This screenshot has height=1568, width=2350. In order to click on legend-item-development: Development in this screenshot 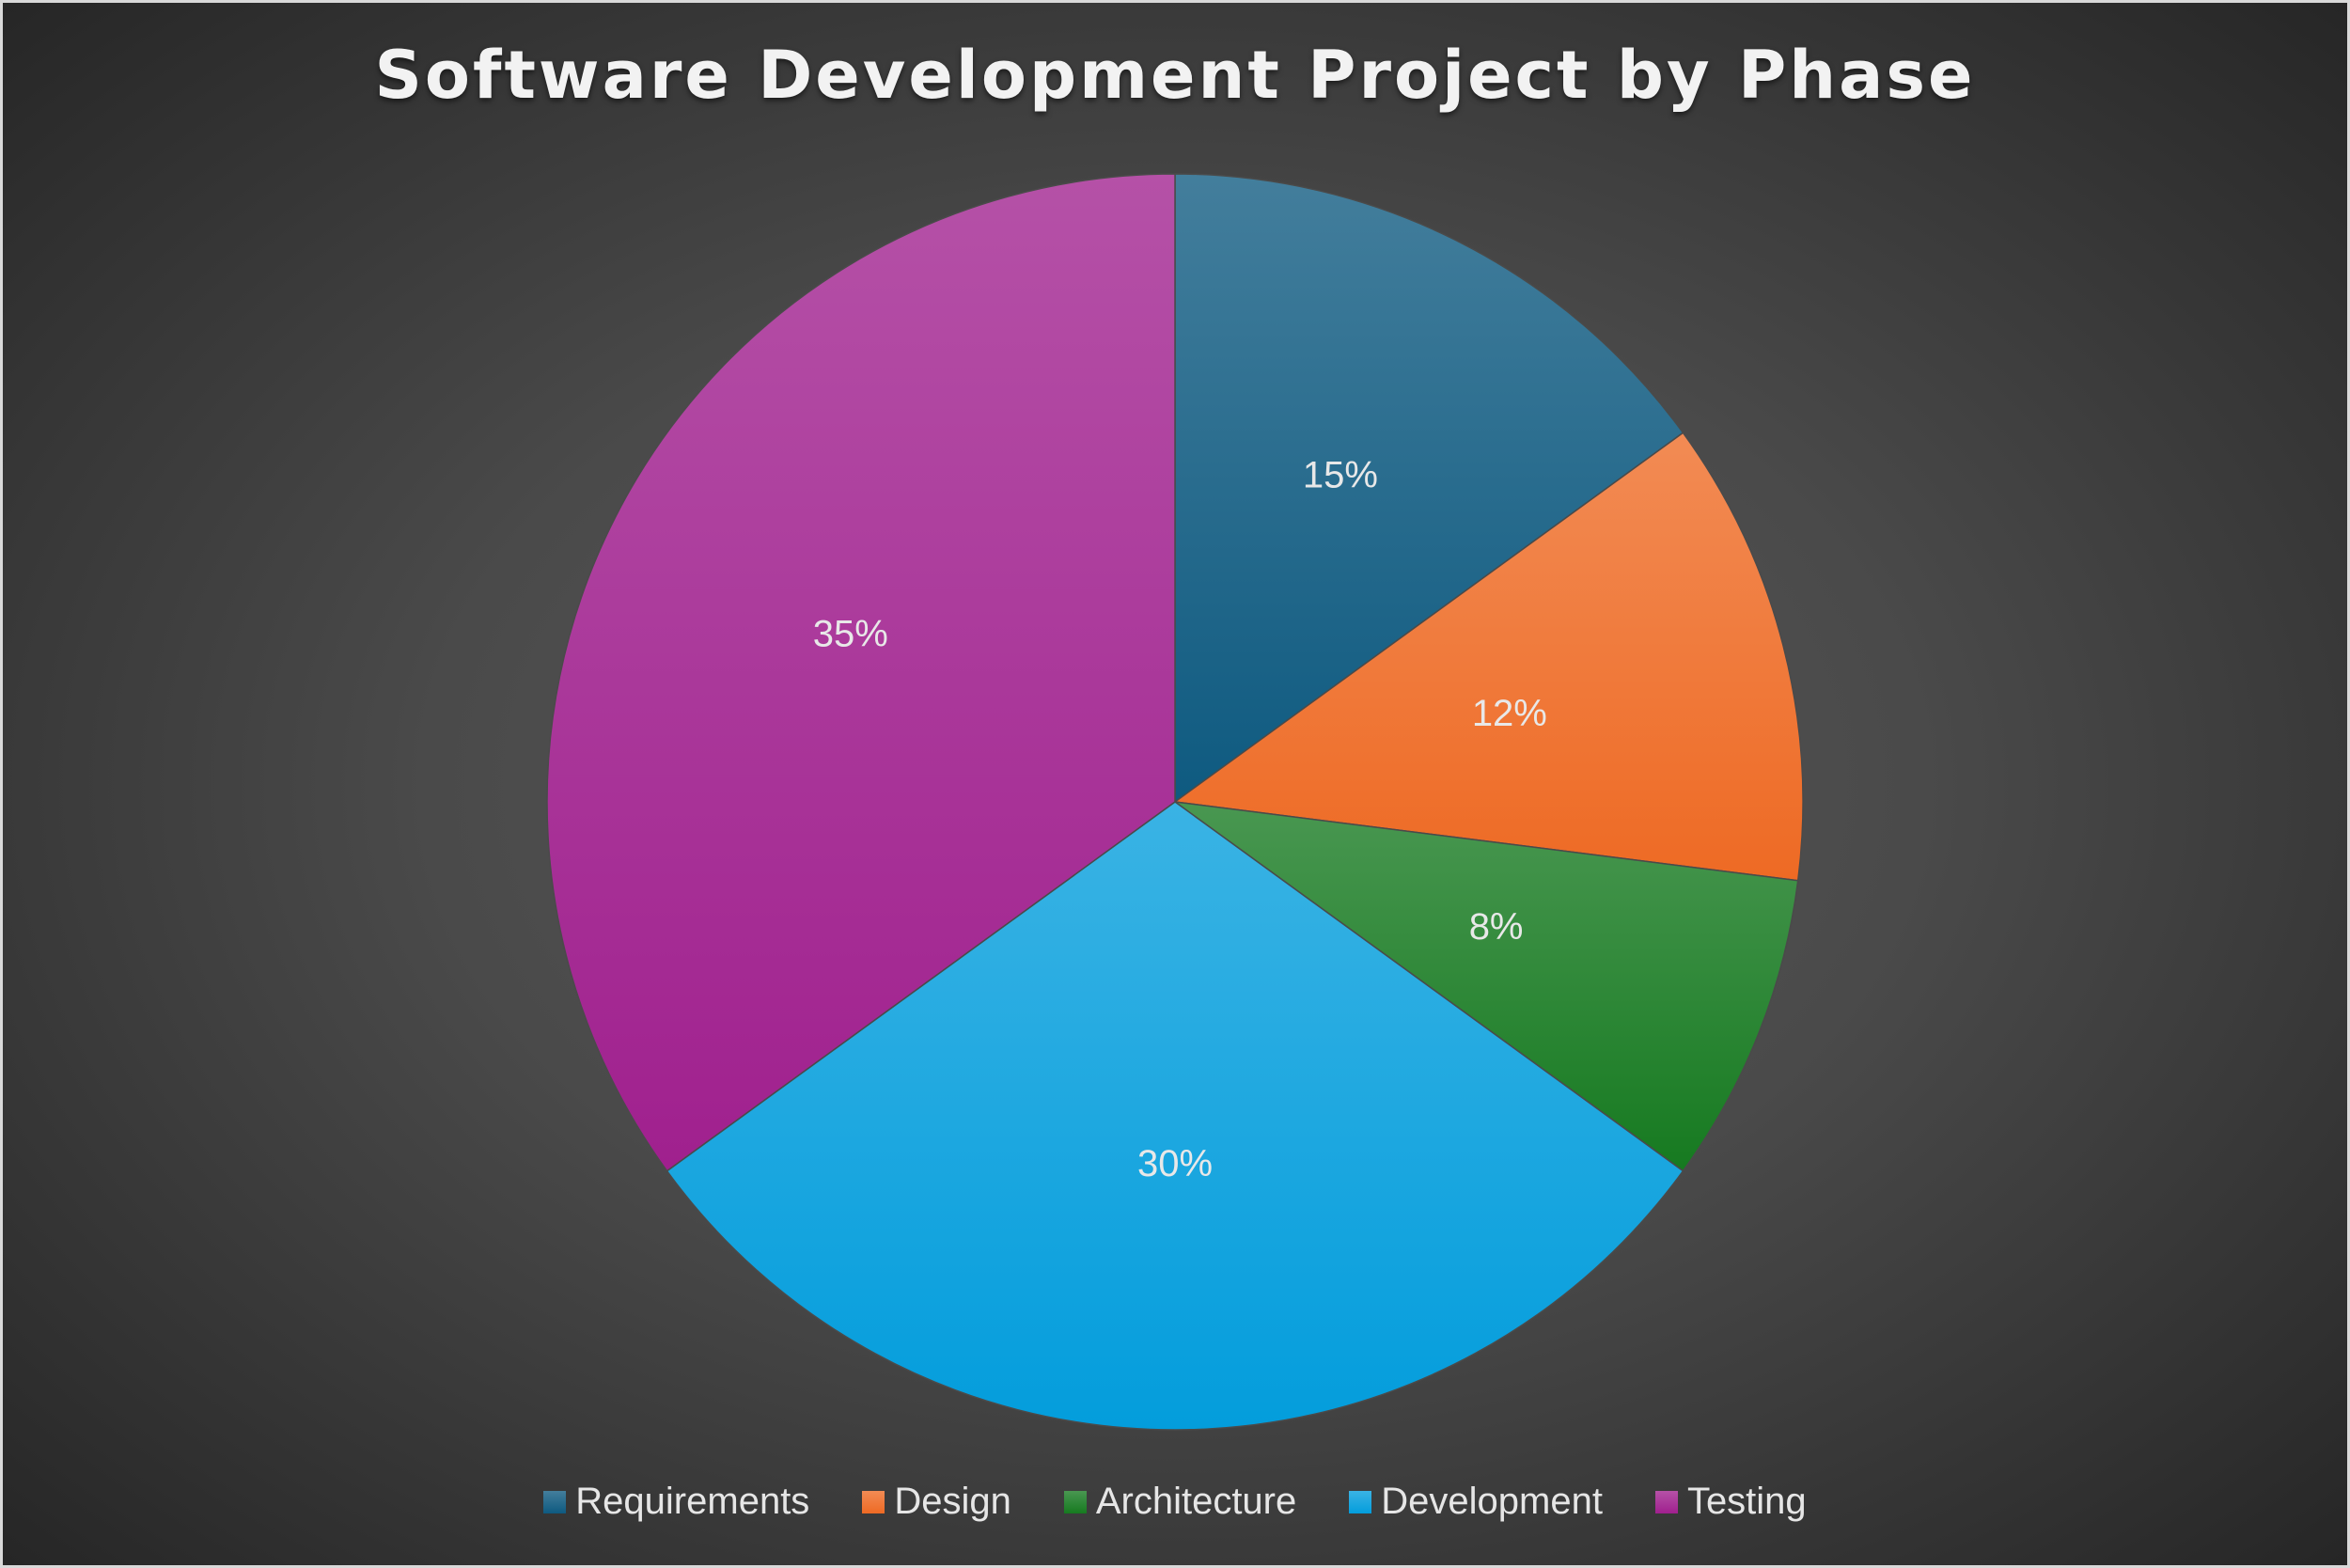, I will do `click(1476, 1502)`.